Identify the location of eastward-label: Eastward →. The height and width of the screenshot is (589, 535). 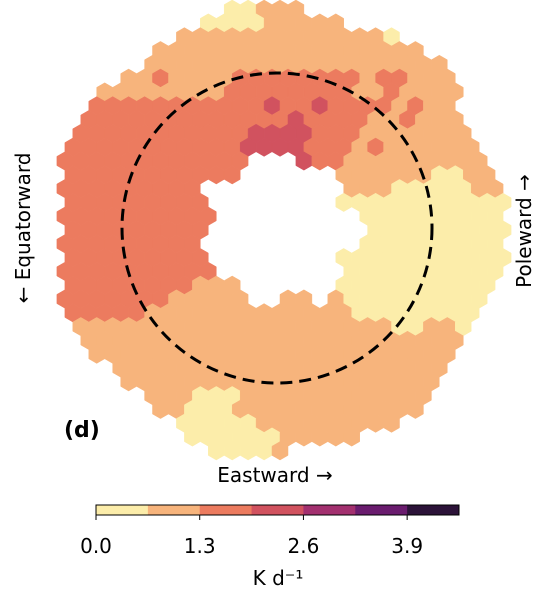
(274, 475).